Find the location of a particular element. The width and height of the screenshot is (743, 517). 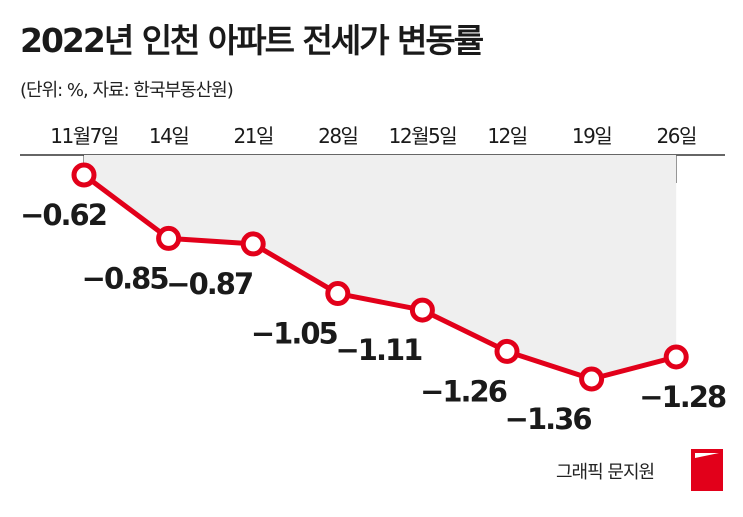

data-label: −1.36 is located at coordinates (548, 419).